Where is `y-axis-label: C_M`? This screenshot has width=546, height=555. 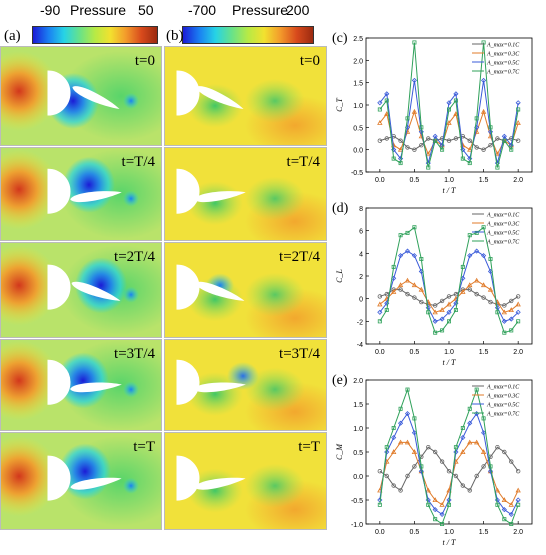 y-axis-label: C_M is located at coordinates (339, 451).